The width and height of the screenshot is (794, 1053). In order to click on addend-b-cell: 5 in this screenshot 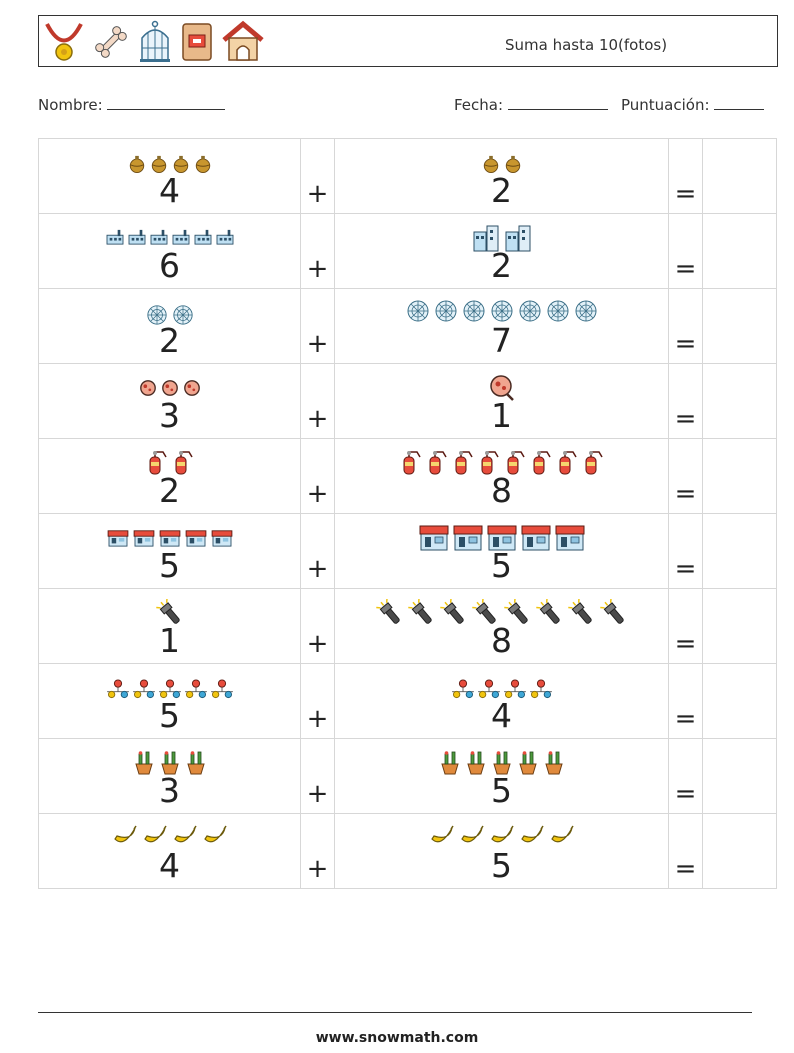, I will do `click(501, 851)`.